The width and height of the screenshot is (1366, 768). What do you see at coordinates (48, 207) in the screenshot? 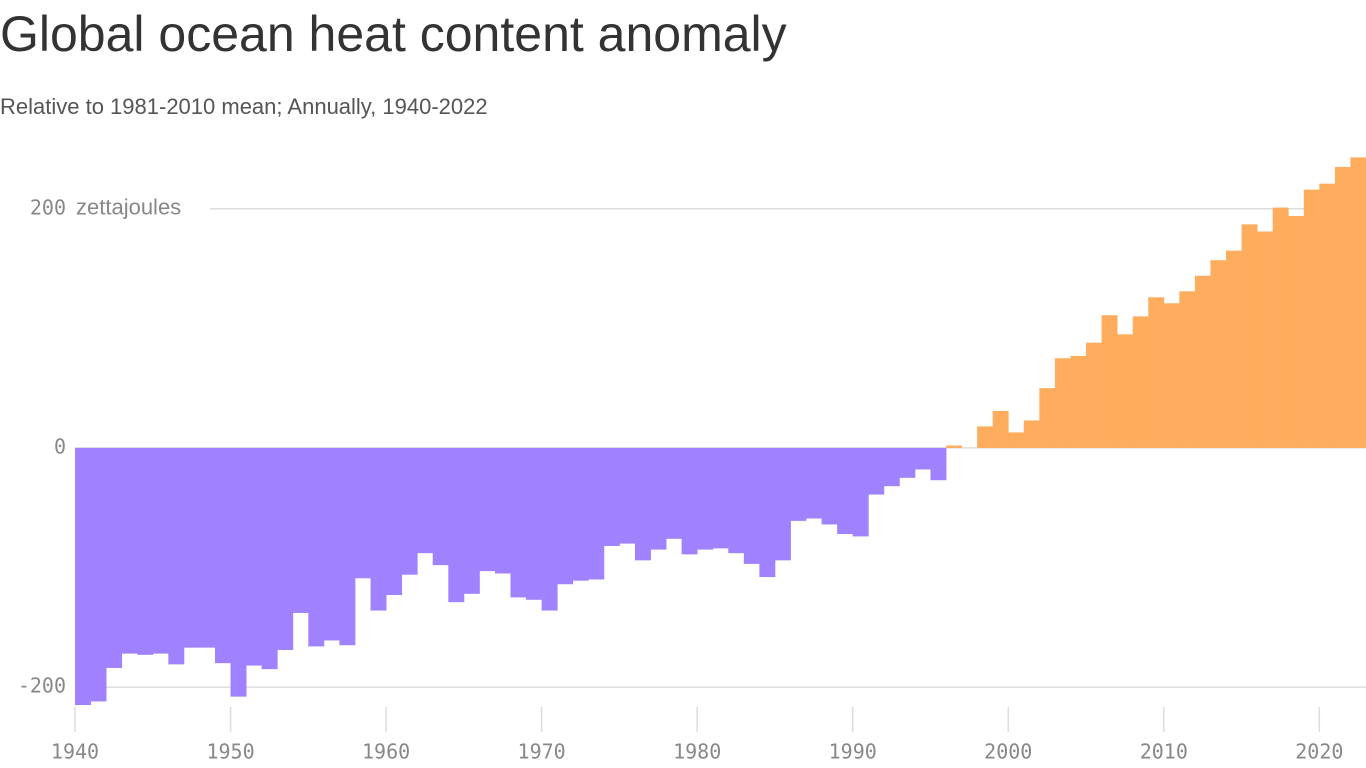
I see `y-tick-label: 200` at bounding box center [48, 207].